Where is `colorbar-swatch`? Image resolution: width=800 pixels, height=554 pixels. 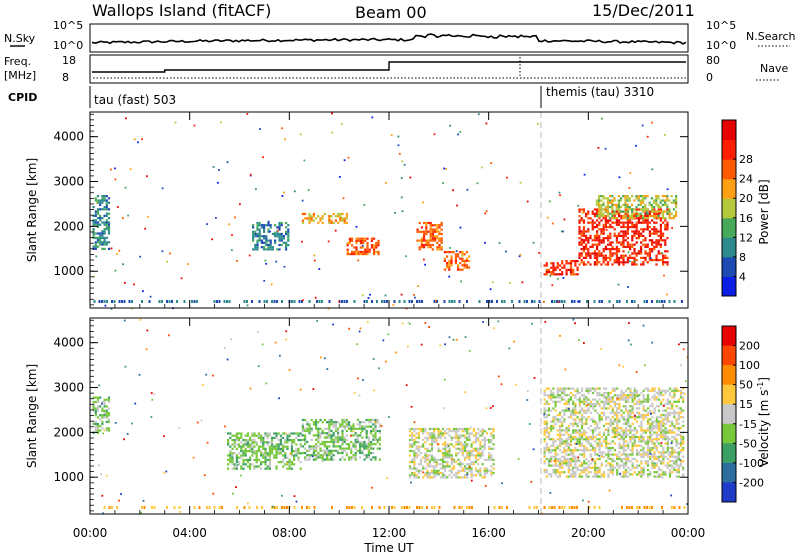
colorbar-swatch is located at coordinates (729, 472).